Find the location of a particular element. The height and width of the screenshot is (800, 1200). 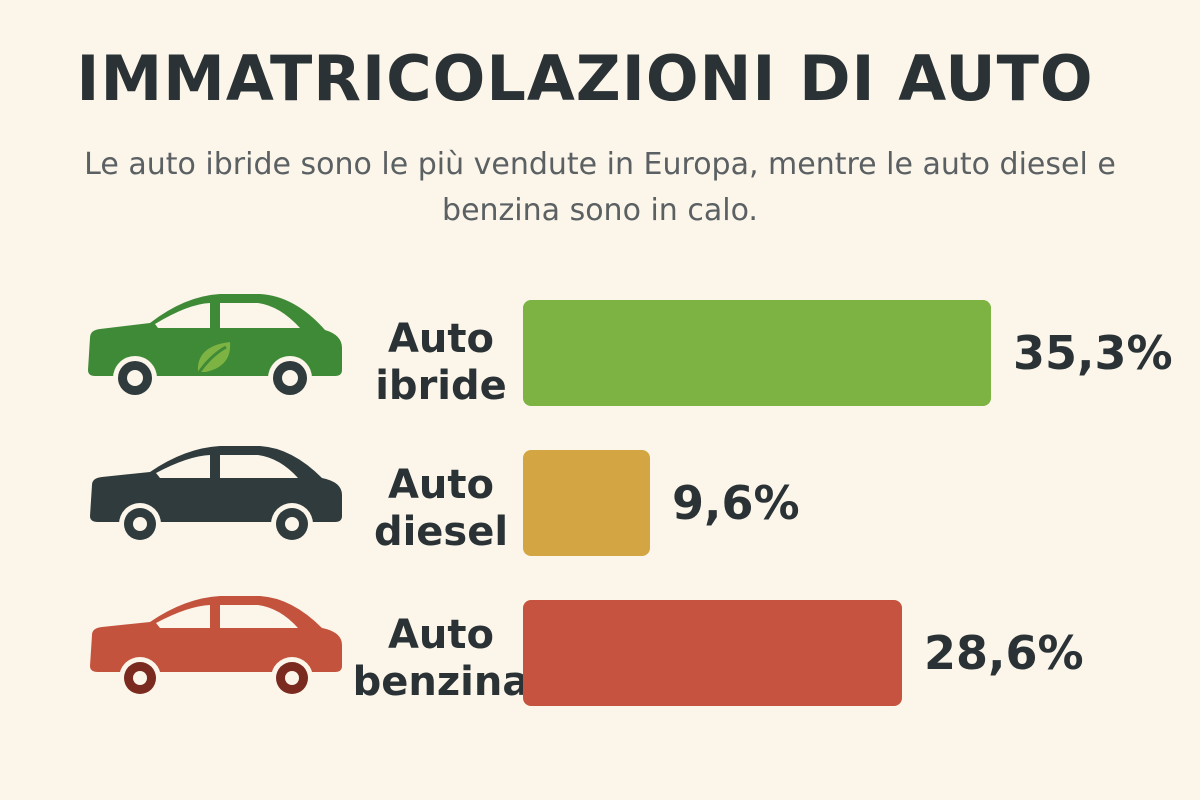

value-label-petrol: 28,6% is located at coordinates (1004, 653).